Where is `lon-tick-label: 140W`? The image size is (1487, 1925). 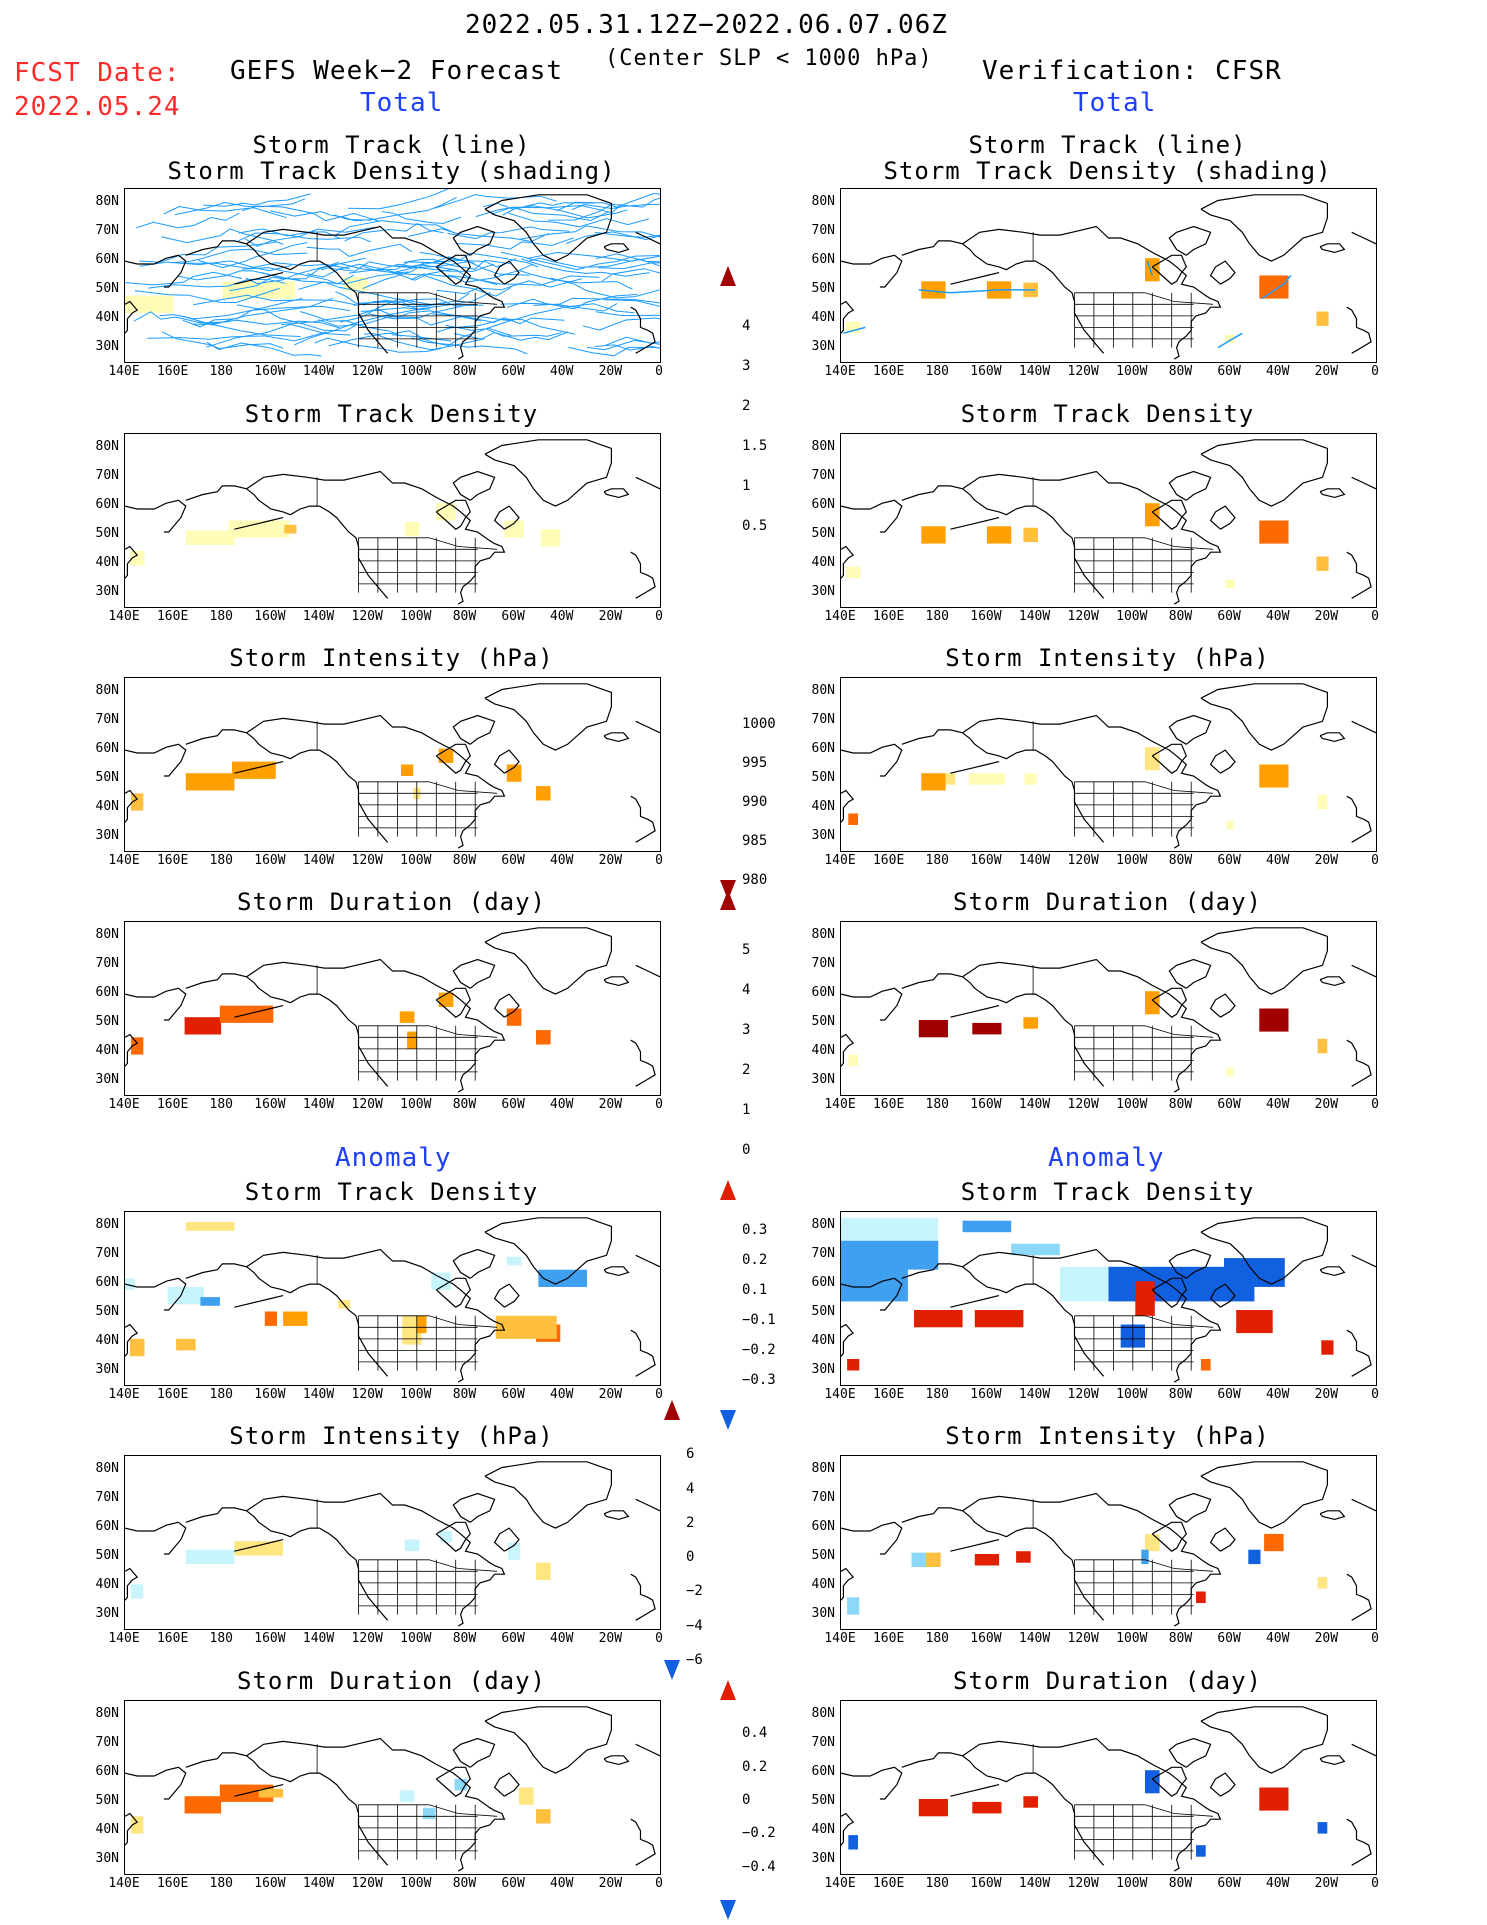
lon-tick-label: 140W is located at coordinates (1034, 1104).